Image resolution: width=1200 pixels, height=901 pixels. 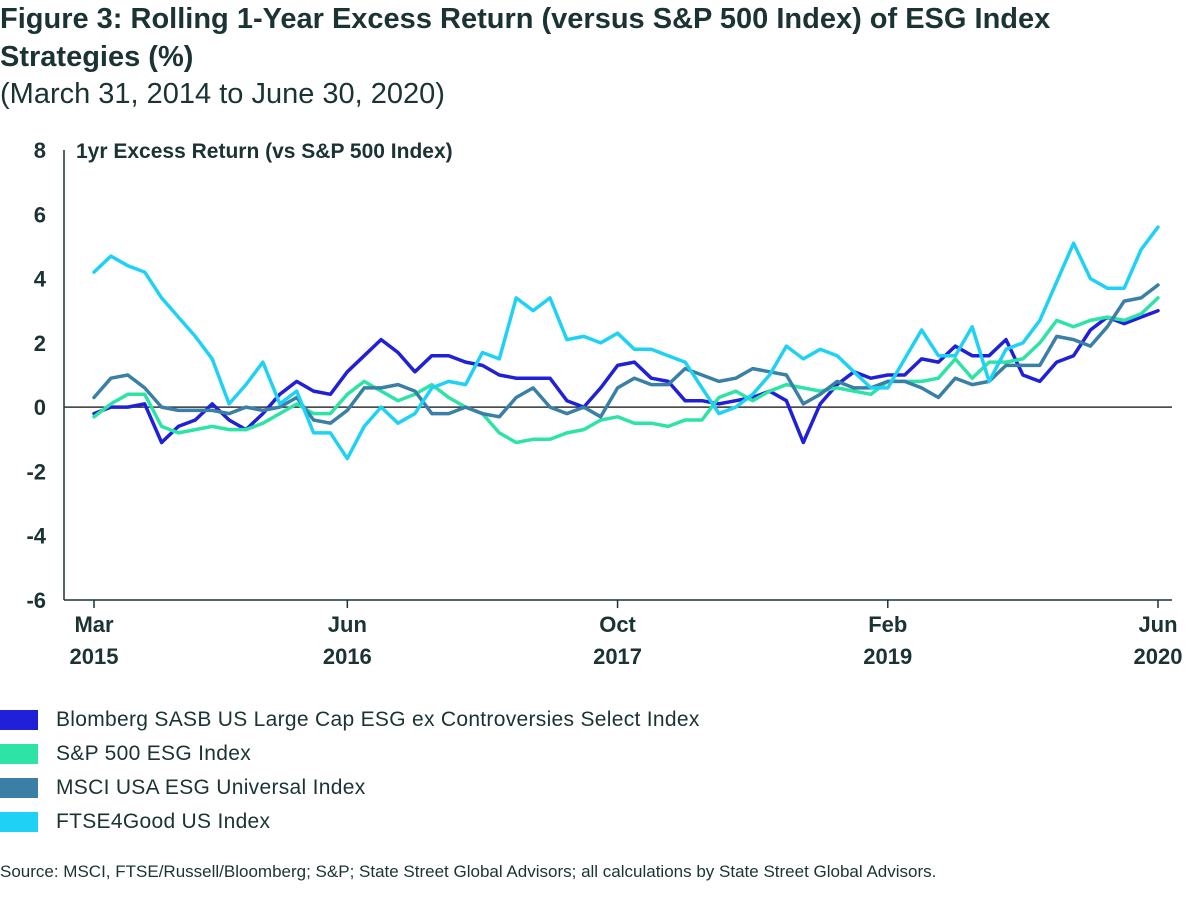 What do you see at coordinates (1158, 656) in the screenshot?
I see `x-tick-label: 2020` at bounding box center [1158, 656].